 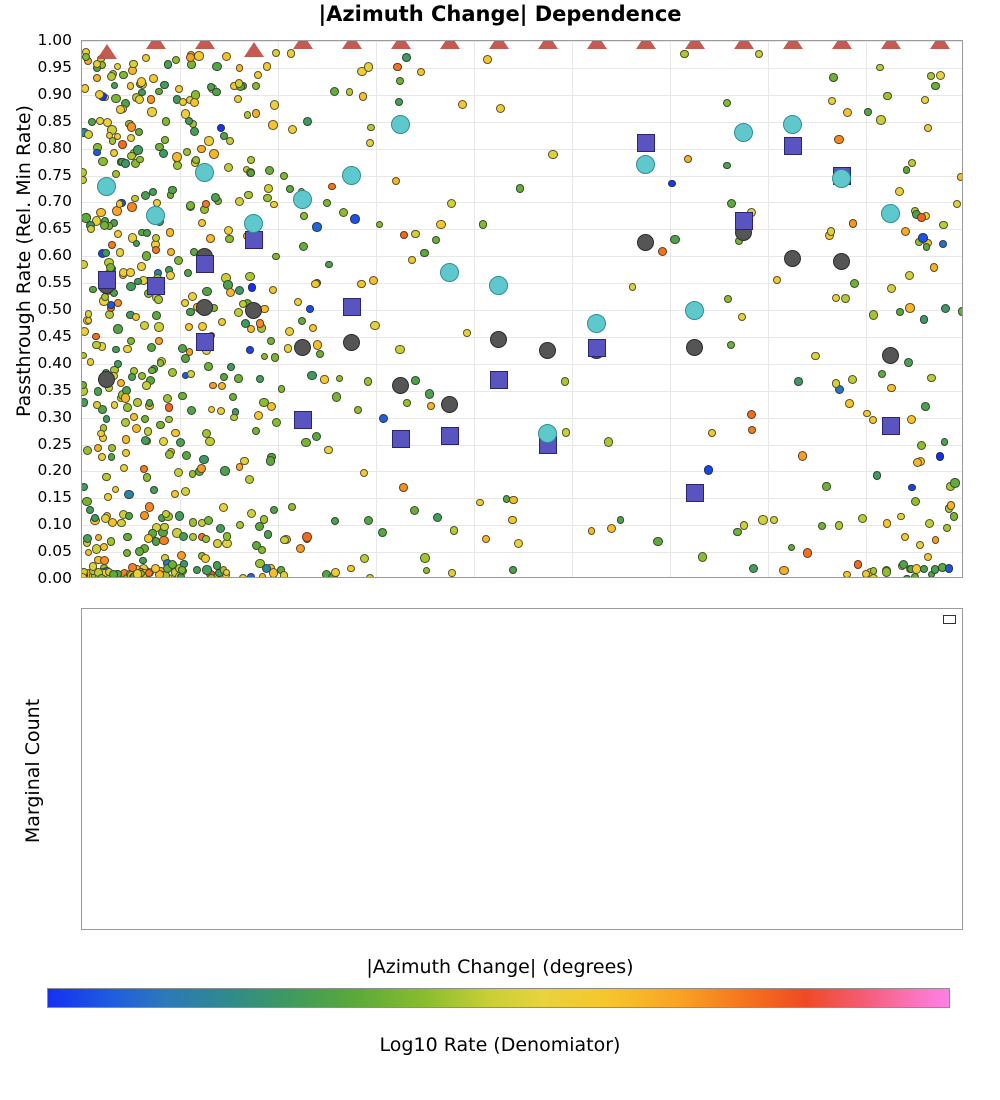 What do you see at coordinates (54, 282) in the screenshot?
I see `scatter-y-tick-label: 0.55` at bounding box center [54, 282].